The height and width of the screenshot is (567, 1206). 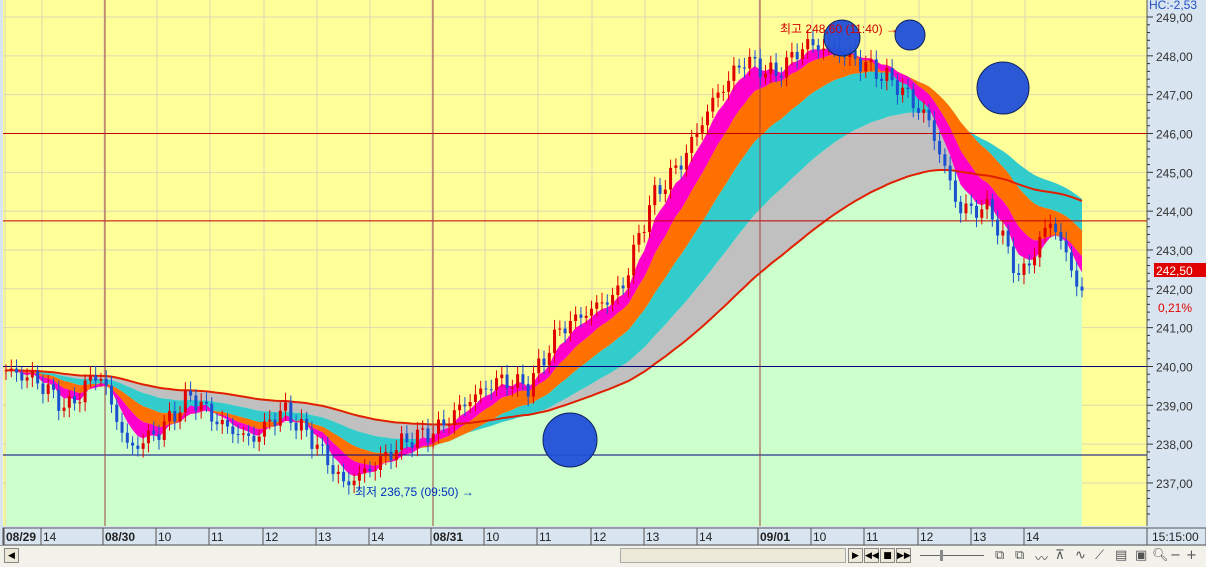 I want to click on scrollbar, so click(x=733, y=555).